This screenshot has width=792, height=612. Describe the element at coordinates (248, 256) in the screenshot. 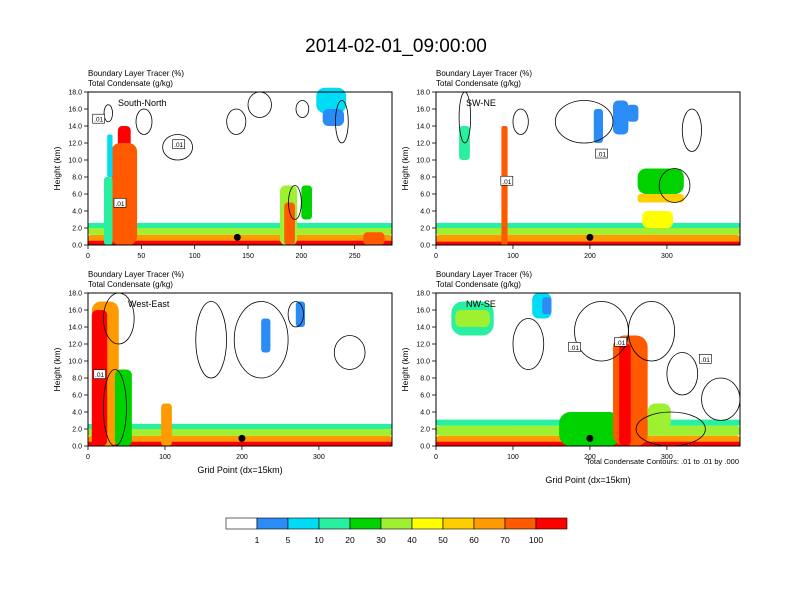

I see `x-tick-label: 150` at that location.